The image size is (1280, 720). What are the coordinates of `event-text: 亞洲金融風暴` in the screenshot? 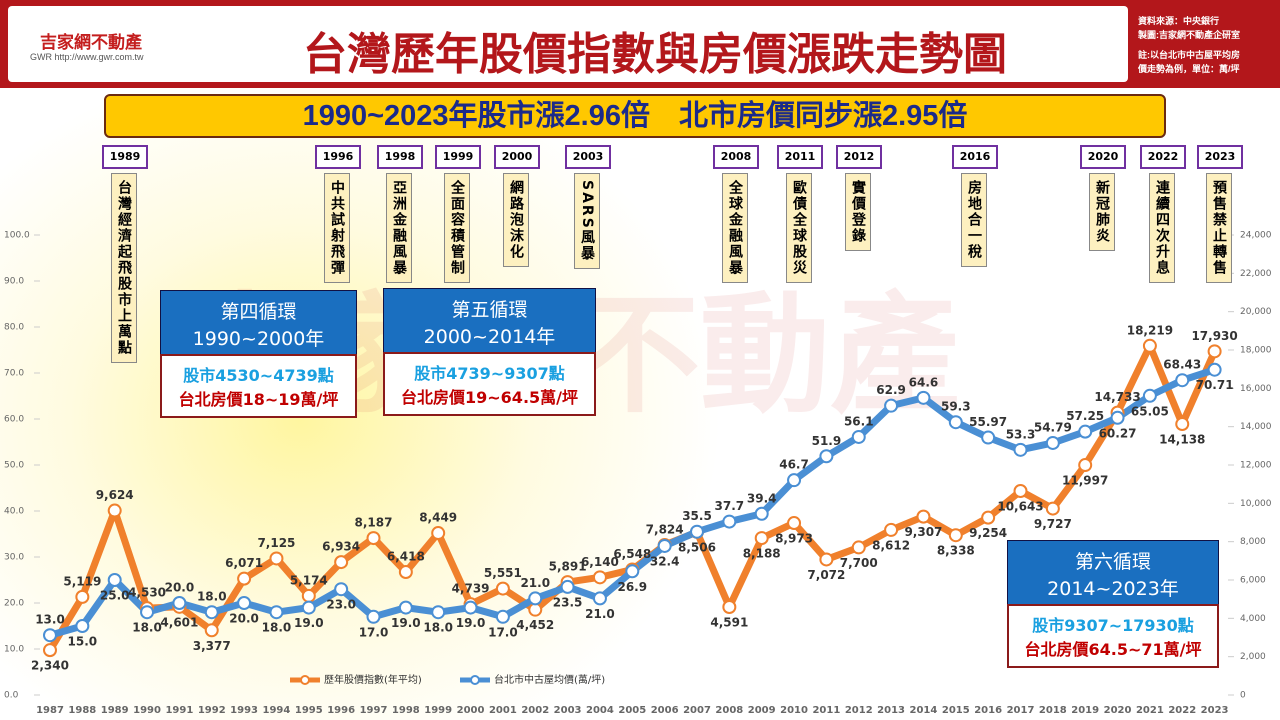 It's located at (399, 228).